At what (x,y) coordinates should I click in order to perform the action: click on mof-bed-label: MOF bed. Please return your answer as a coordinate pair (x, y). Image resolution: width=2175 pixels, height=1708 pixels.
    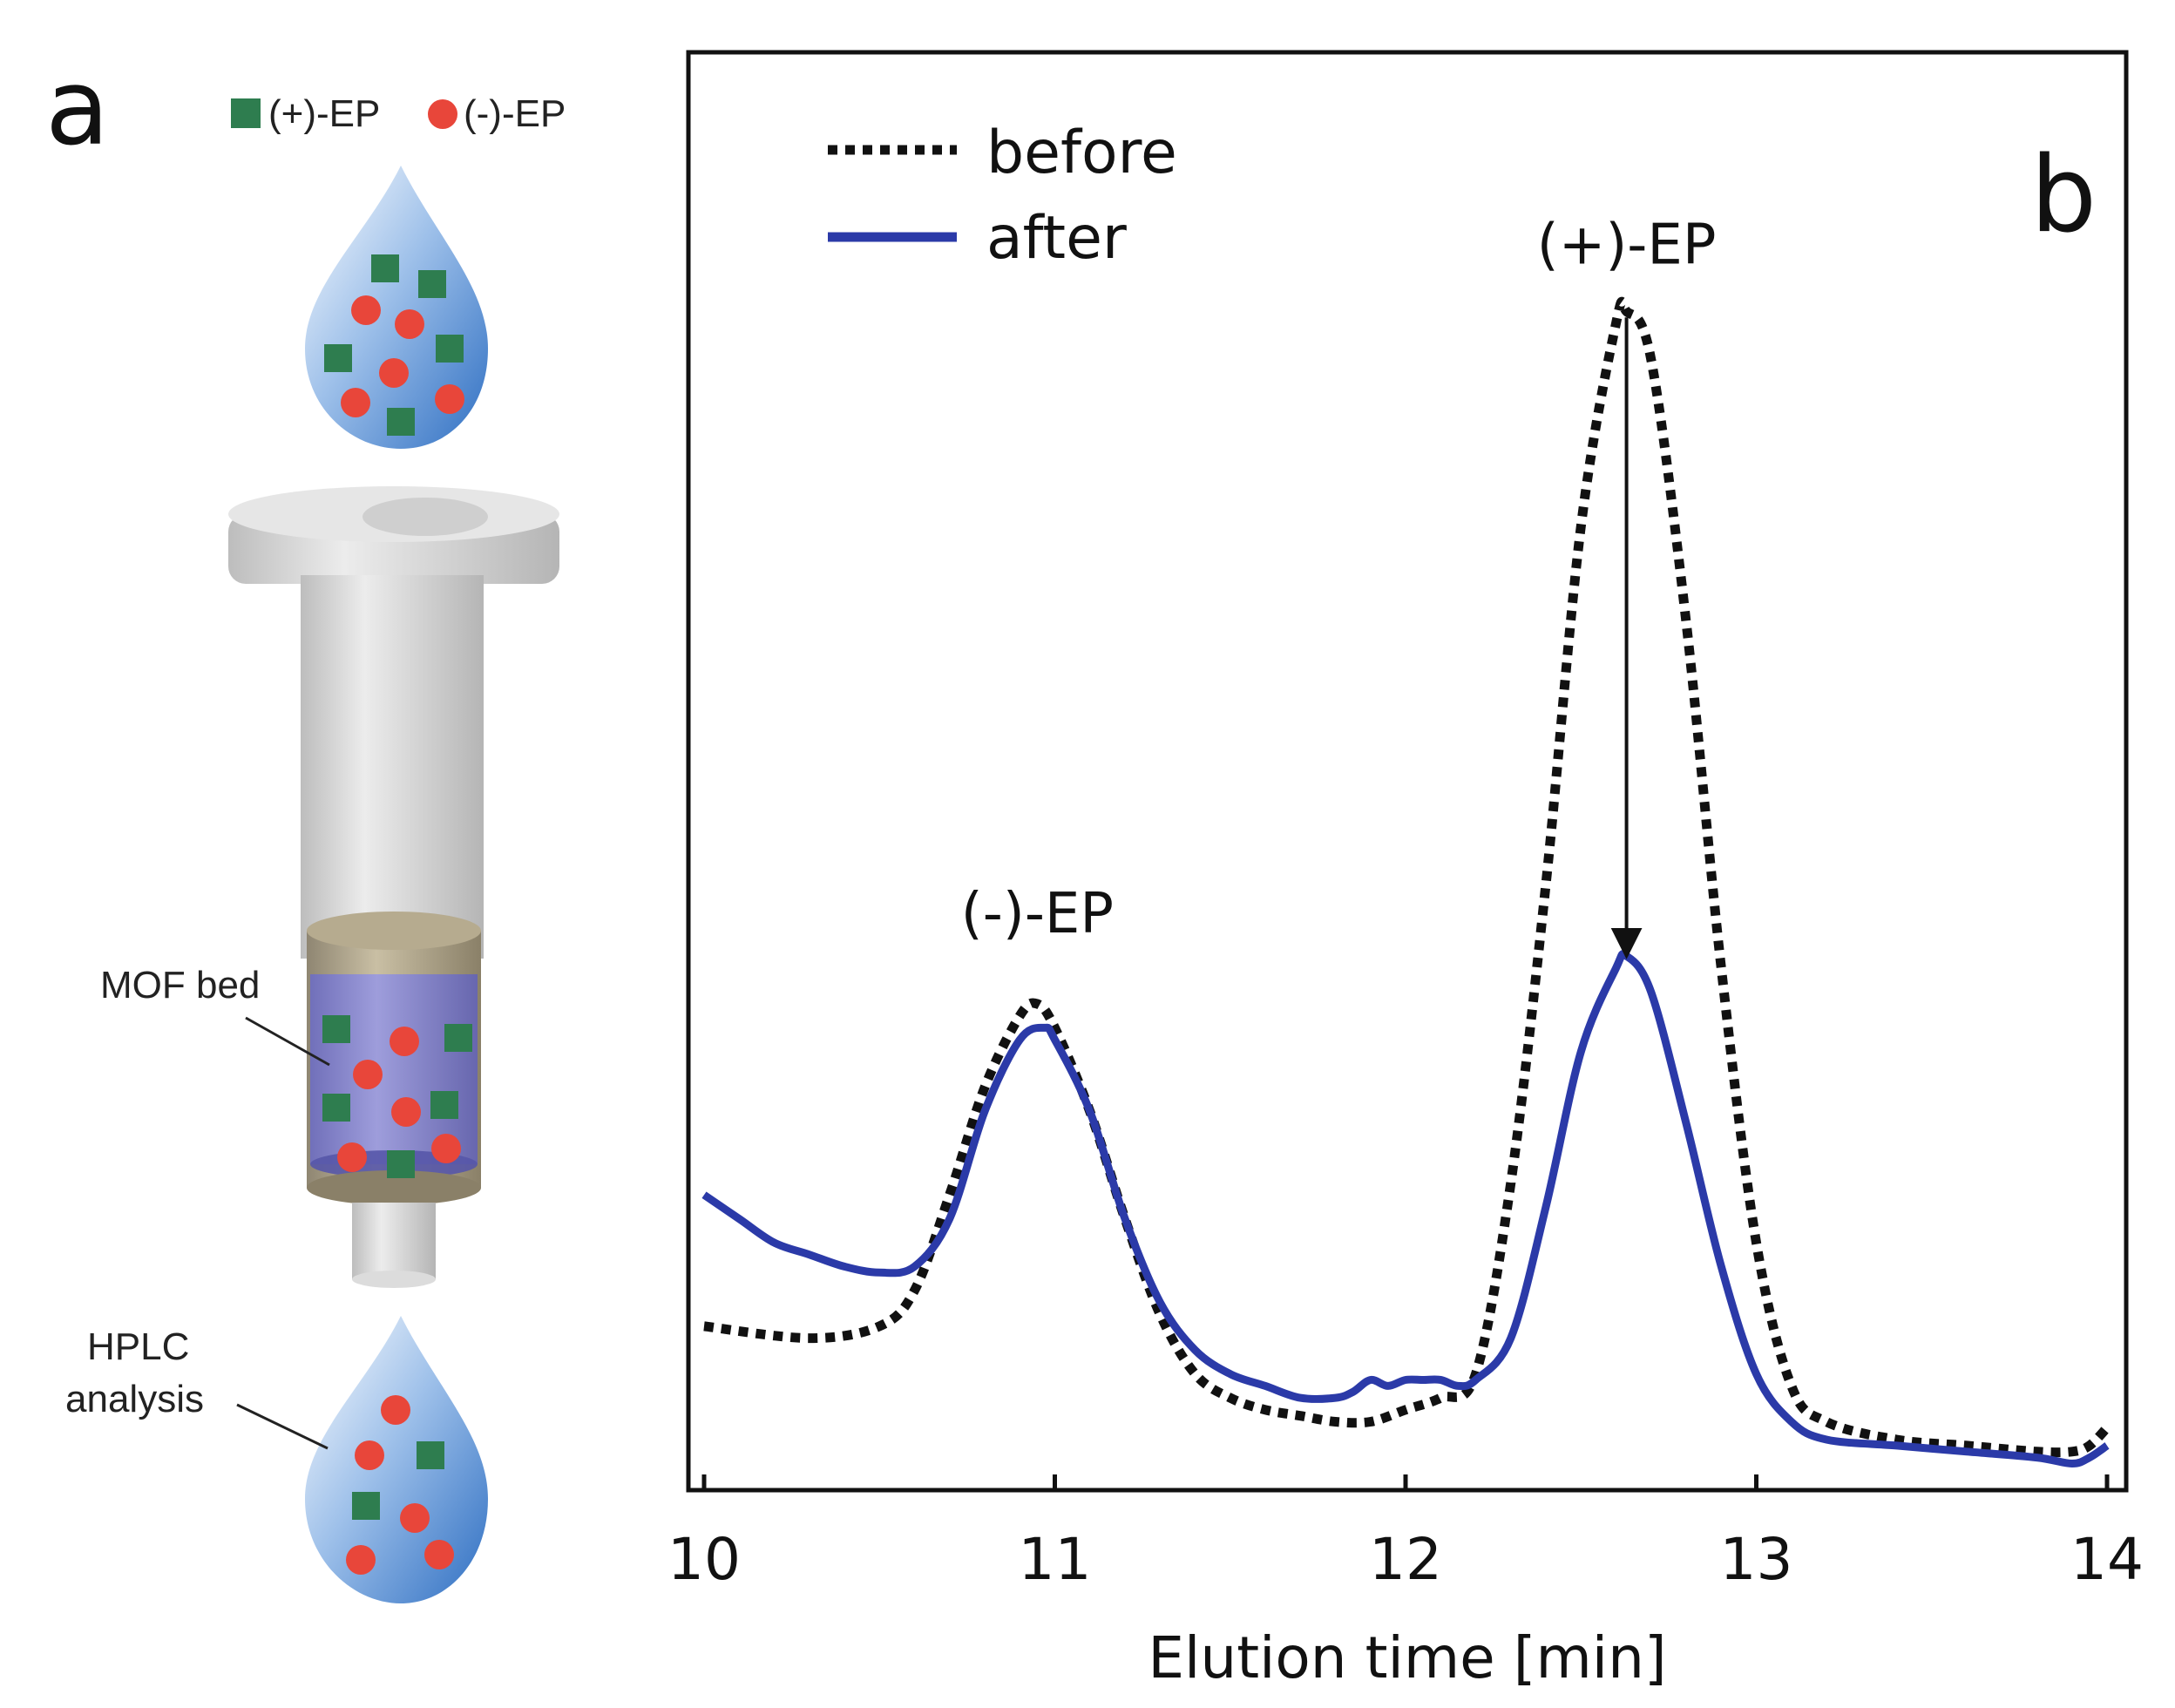
    Looking at the image, I should click on (180, 985).